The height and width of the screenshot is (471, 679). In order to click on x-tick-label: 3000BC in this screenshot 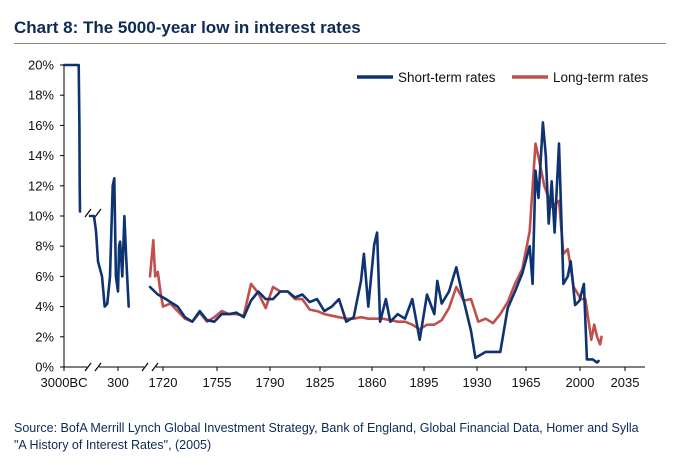, I will do `click(64, 382)`.